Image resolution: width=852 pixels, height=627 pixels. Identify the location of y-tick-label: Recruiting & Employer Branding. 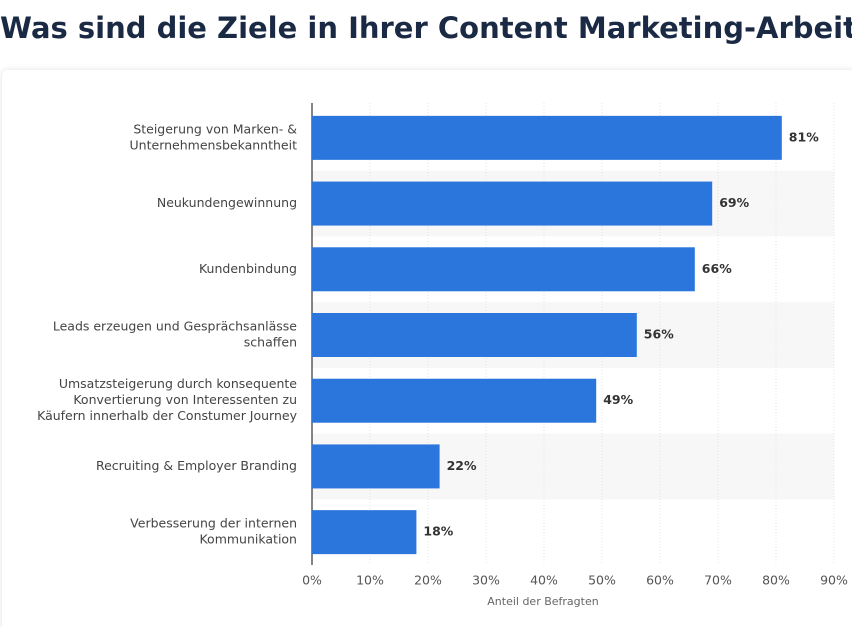
(196, 465).